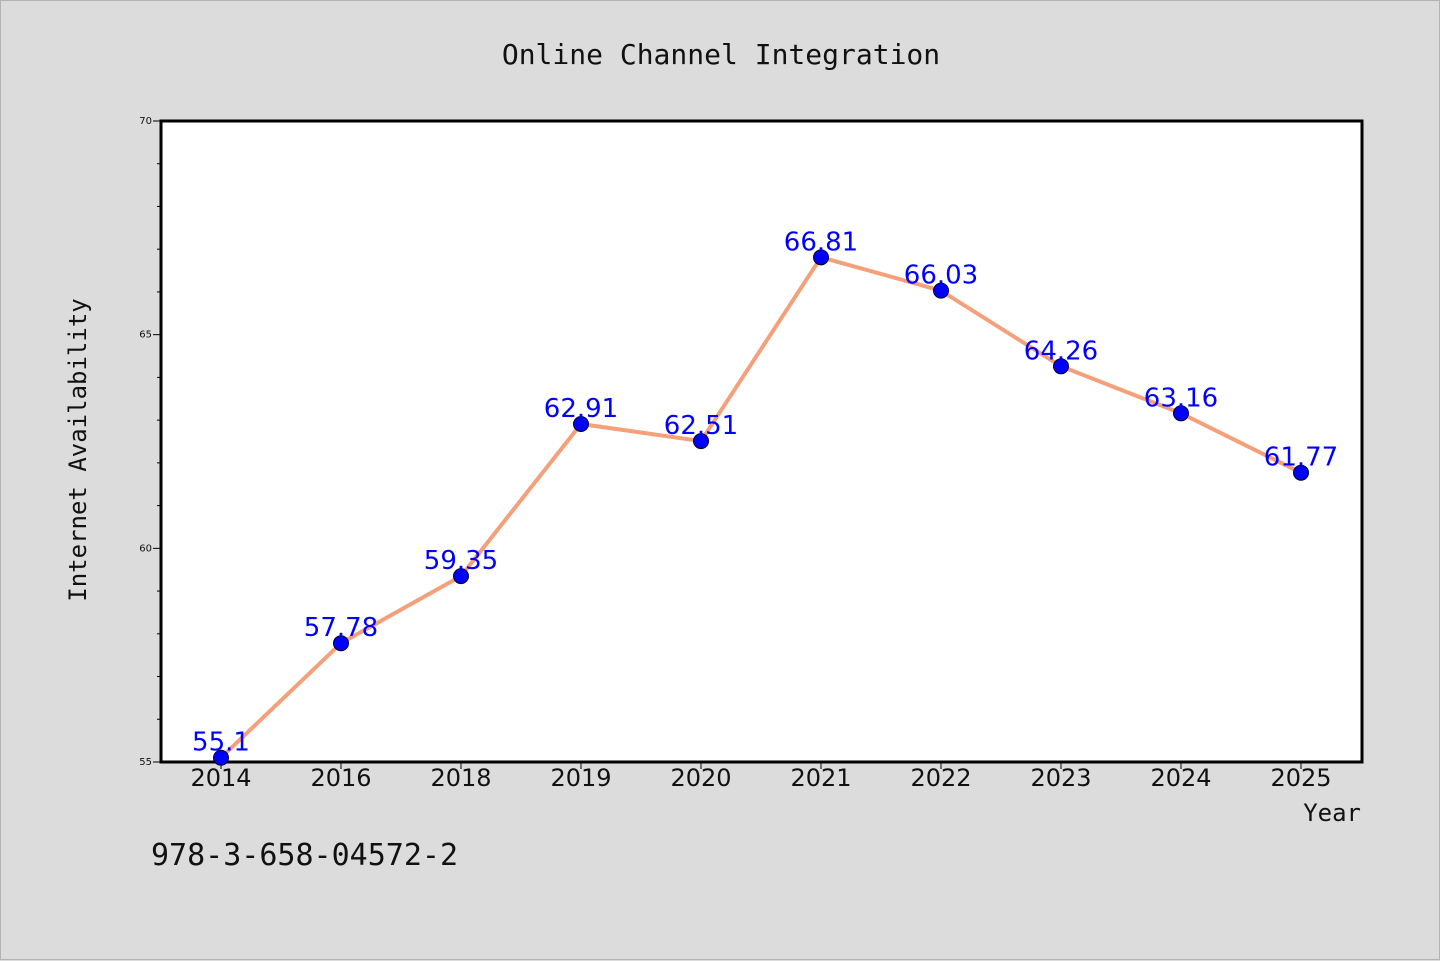 The image size is (1440, 961). I want to click on data-label: 64.26, so click(1061, 351).